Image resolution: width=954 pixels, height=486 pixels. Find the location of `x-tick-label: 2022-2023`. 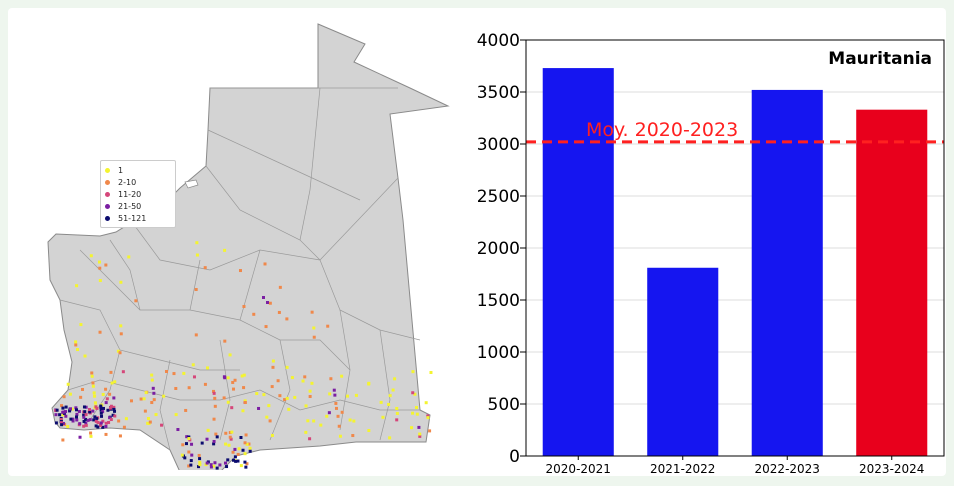

x-tick-label: 2022-2023 is located at coordinates (787, 469).